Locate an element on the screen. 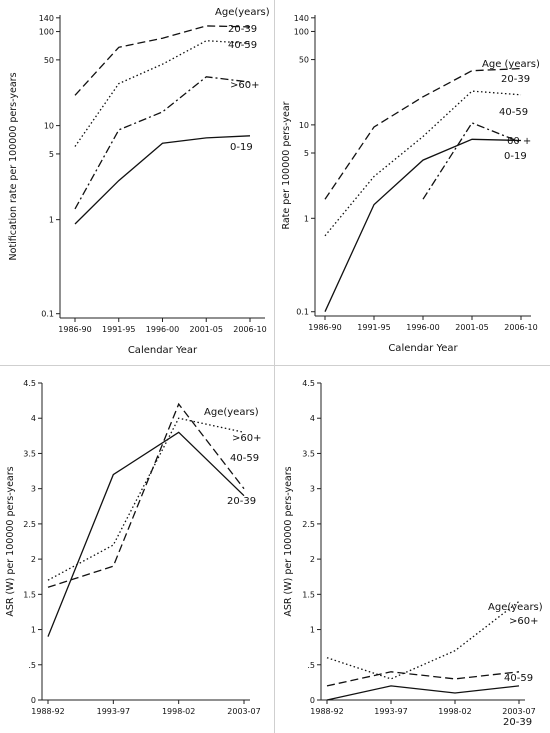 The image size is (550, 733). y-axis-label: Rate per 100000 pers-year is located at coordinates (286, 165).